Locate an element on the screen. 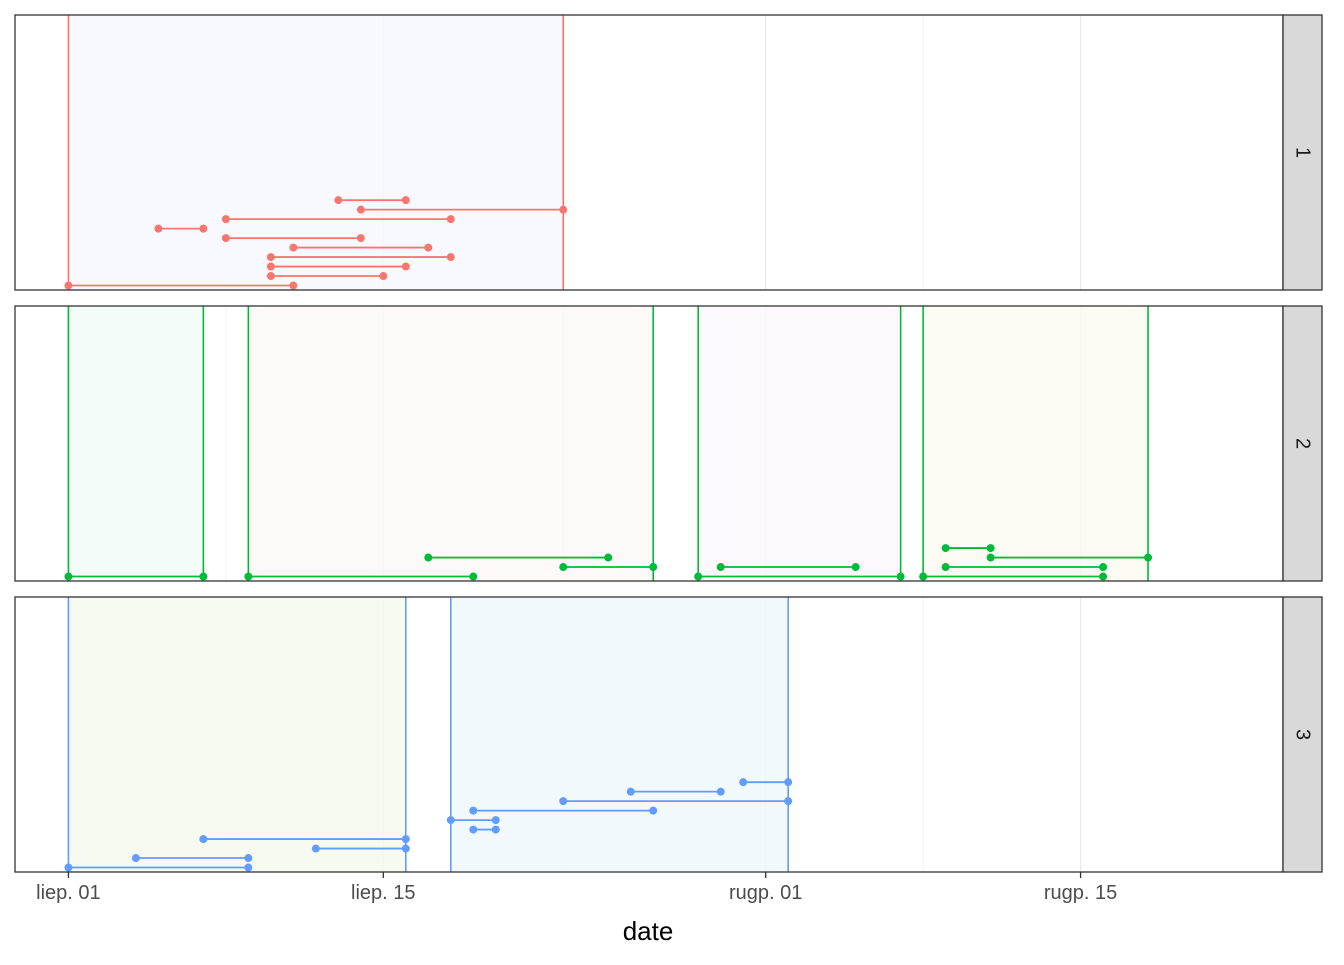 The width and height of the screenshot is (1344, 965). x-axis-title: date is located at coordinates (648, 931).